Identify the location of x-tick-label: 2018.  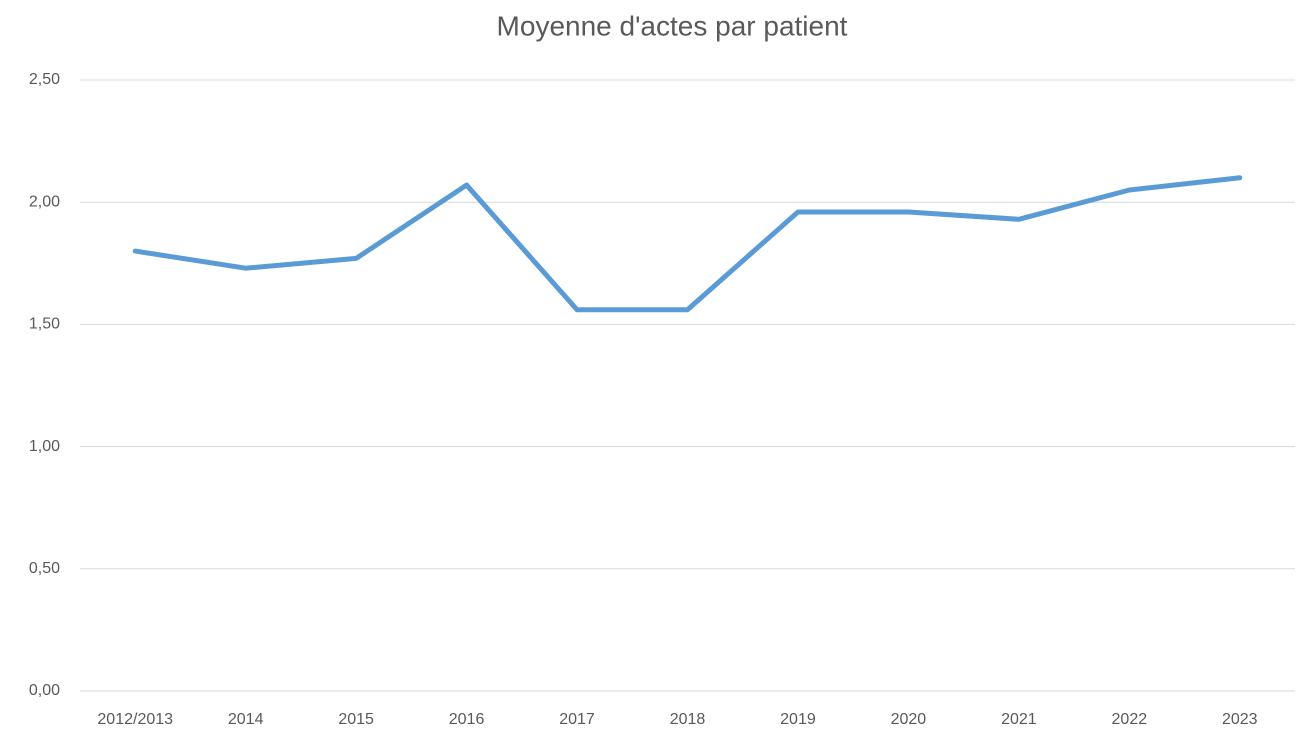
(688, 719).